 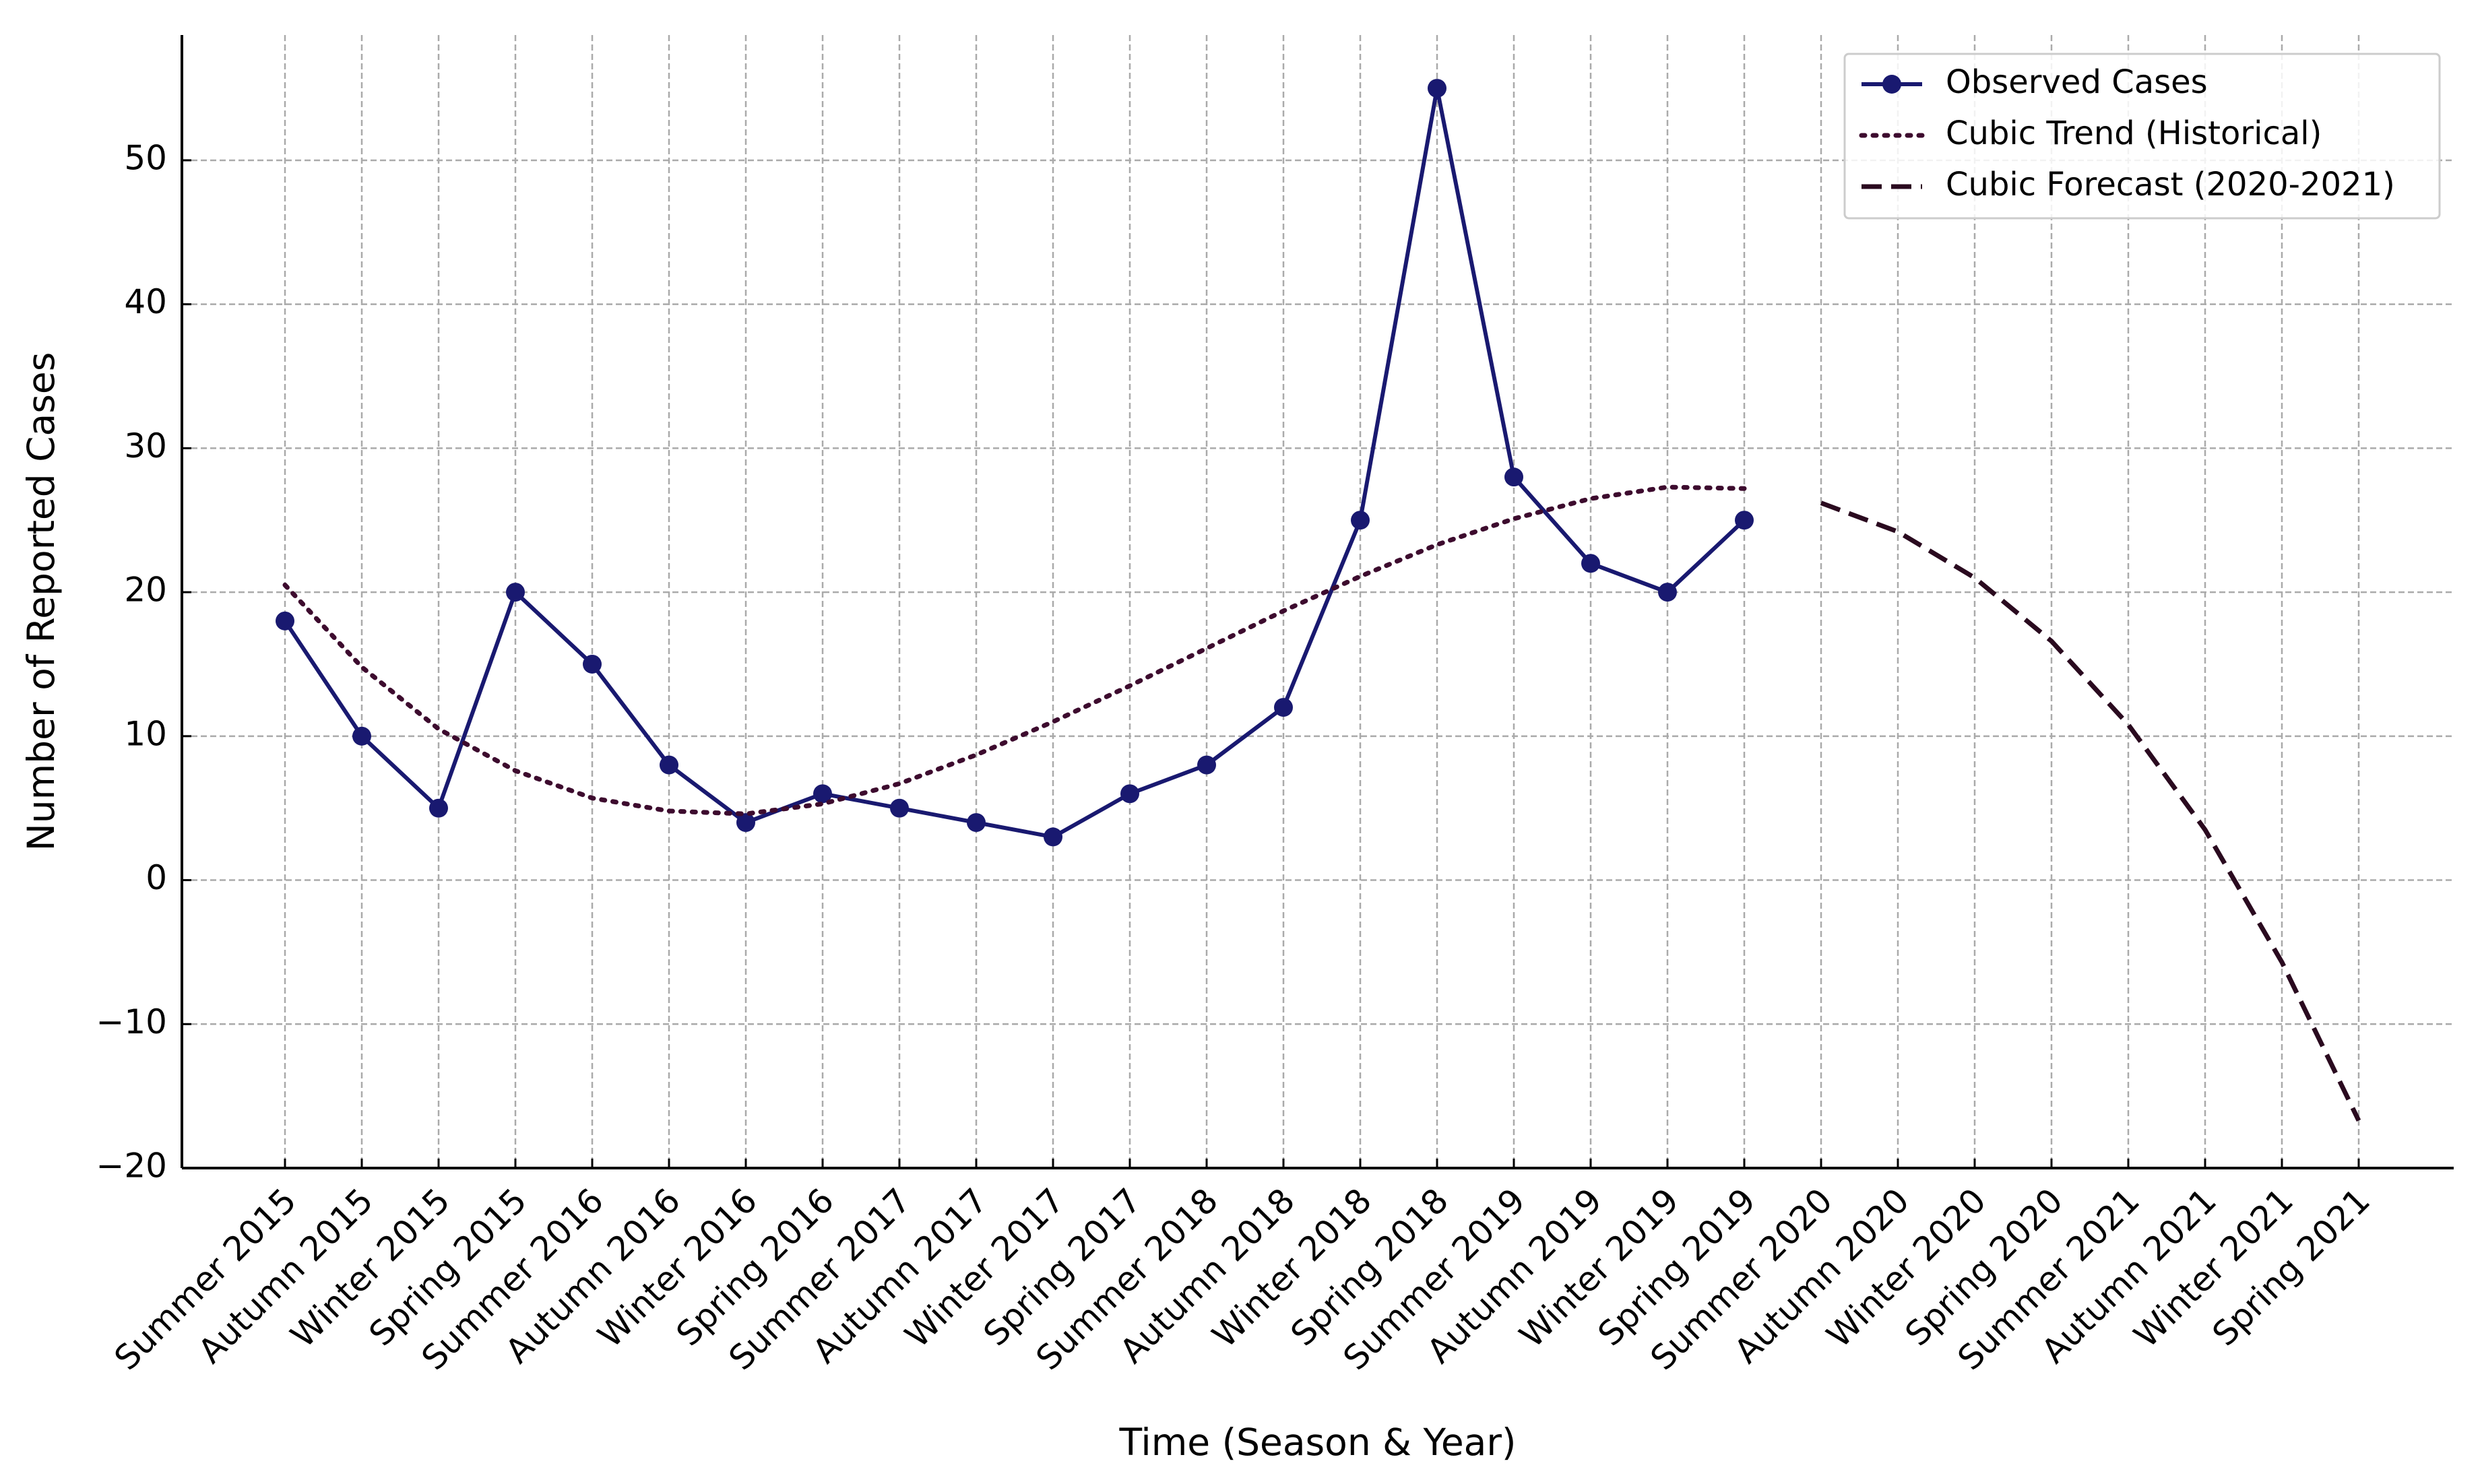 What do you see at coordinates (2134, 133) in the screenshot?
I see `legend-label: Cubic Trend (Historical)` at bounding box center [2134, 133].